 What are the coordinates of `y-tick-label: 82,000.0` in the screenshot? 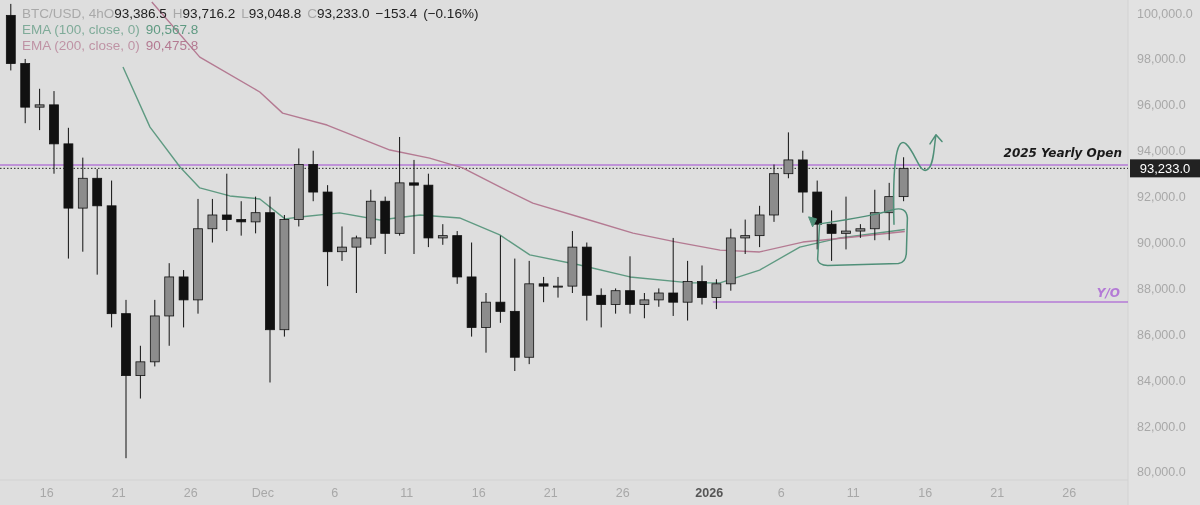 It's located at (1161, 426).